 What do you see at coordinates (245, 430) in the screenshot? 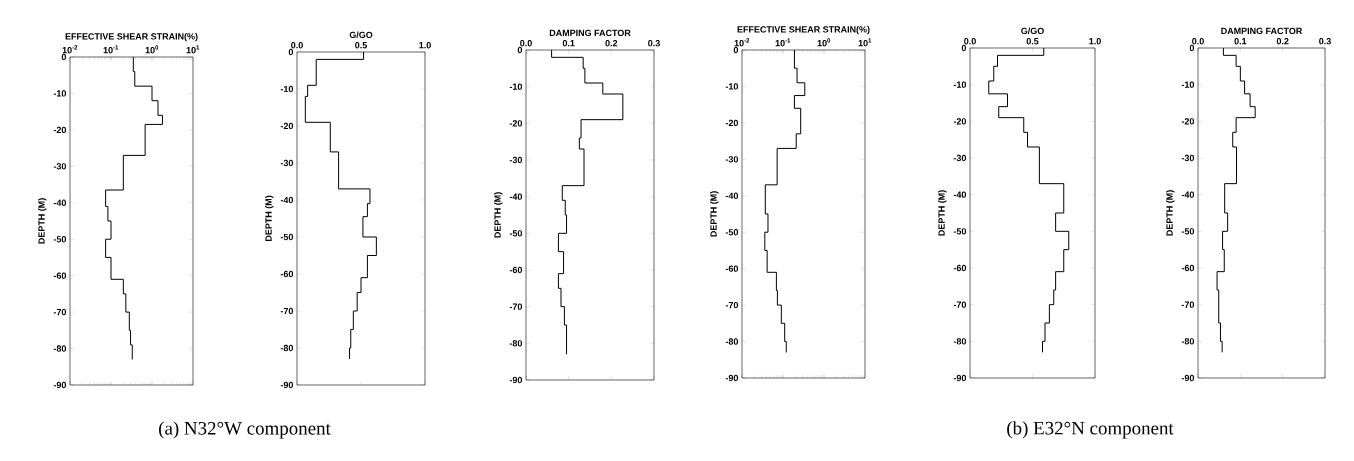
I see `text: (a) N32°W component` at bounding box center [245, 430].